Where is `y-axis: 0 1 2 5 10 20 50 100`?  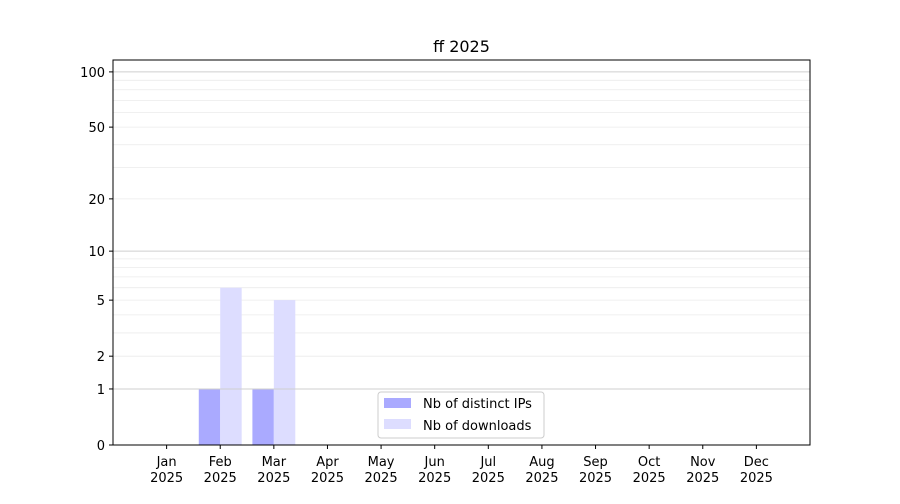 y-axis: 0 1 2 5 10 20 50 100 is located at coordinates (96, 260).